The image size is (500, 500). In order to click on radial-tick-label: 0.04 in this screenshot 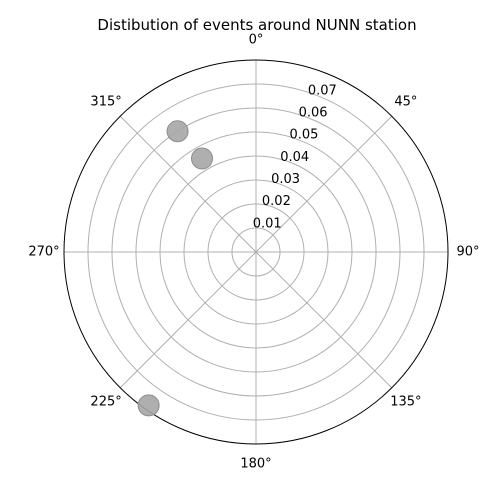, I will do `click(294, 157)`.